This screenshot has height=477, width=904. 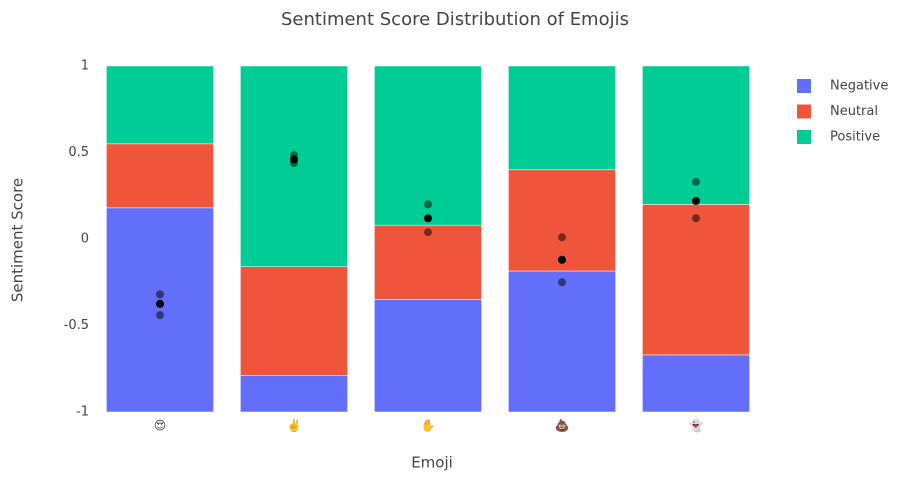 What do you see at coordinates (160, 426) in the screenshot?
I see `x-tick-label: 😍` at bounding box center [160, 426].